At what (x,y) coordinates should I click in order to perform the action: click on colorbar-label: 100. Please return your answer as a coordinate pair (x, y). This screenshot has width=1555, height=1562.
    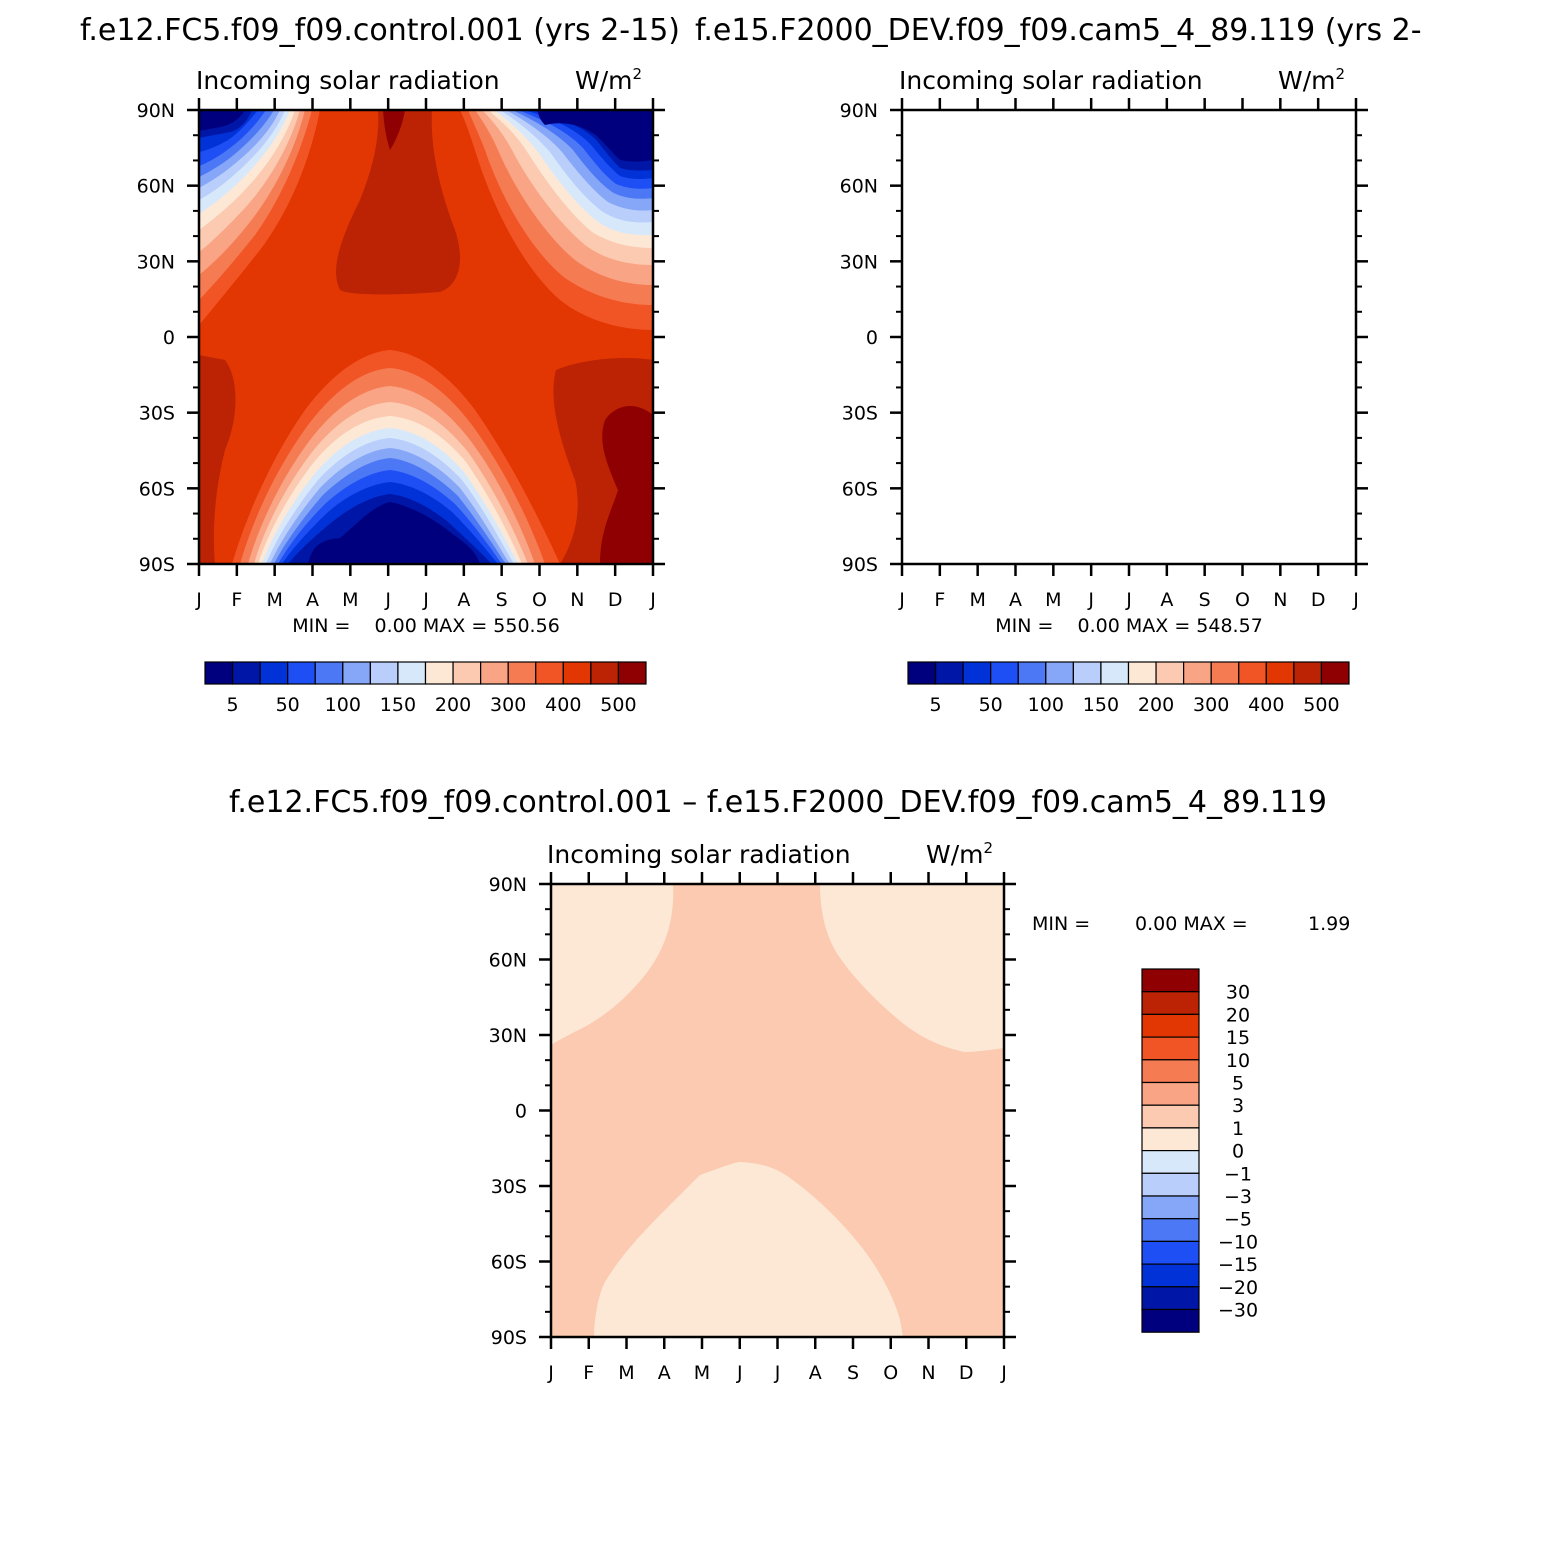
    Looking at the image, I should click on (1046, 705).